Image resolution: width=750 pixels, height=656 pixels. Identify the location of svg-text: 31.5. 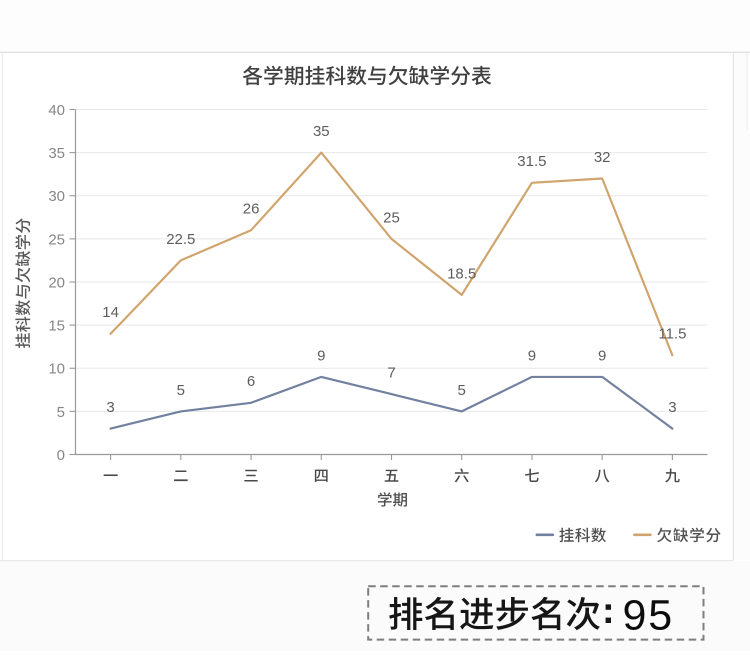
(531, 161).